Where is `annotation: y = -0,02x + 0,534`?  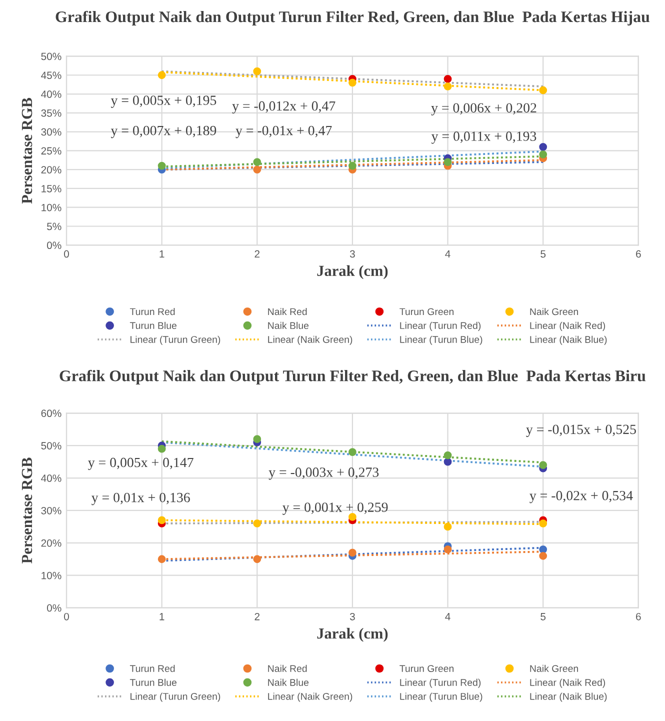 annotation: y = -0,02x + 0,534 is located at coordinates (581, 497).